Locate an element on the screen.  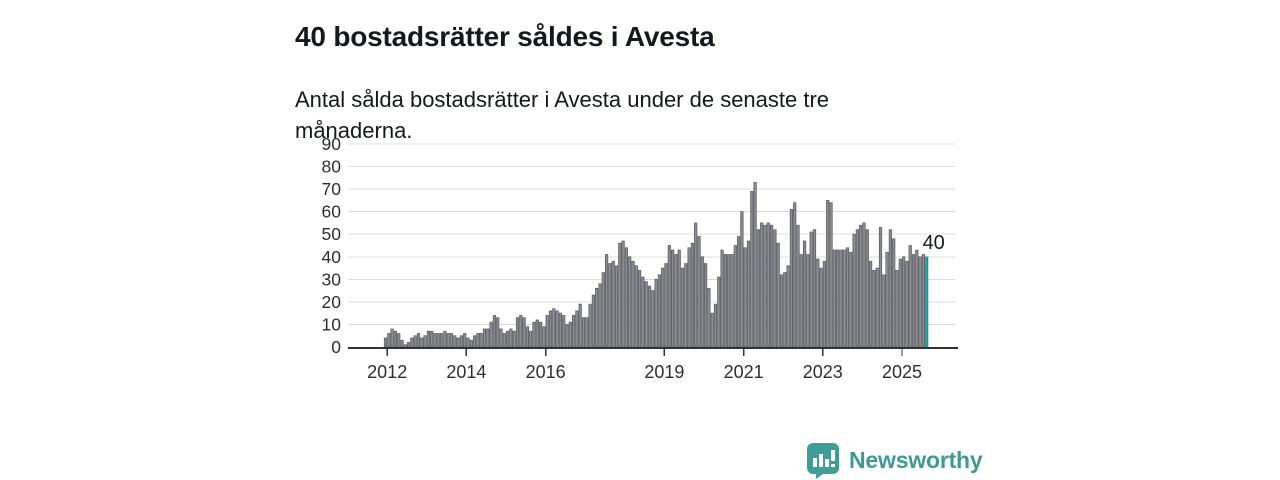
highlight-bar is located at coordinates (927, 302).